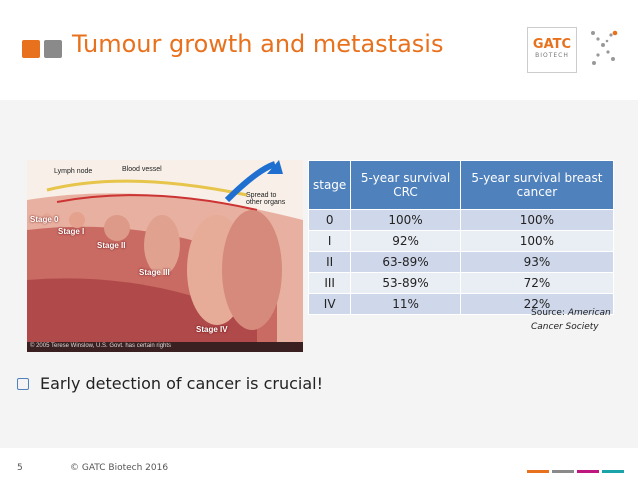  I want to click on figure-label: Lymph node, so click(73, 171).